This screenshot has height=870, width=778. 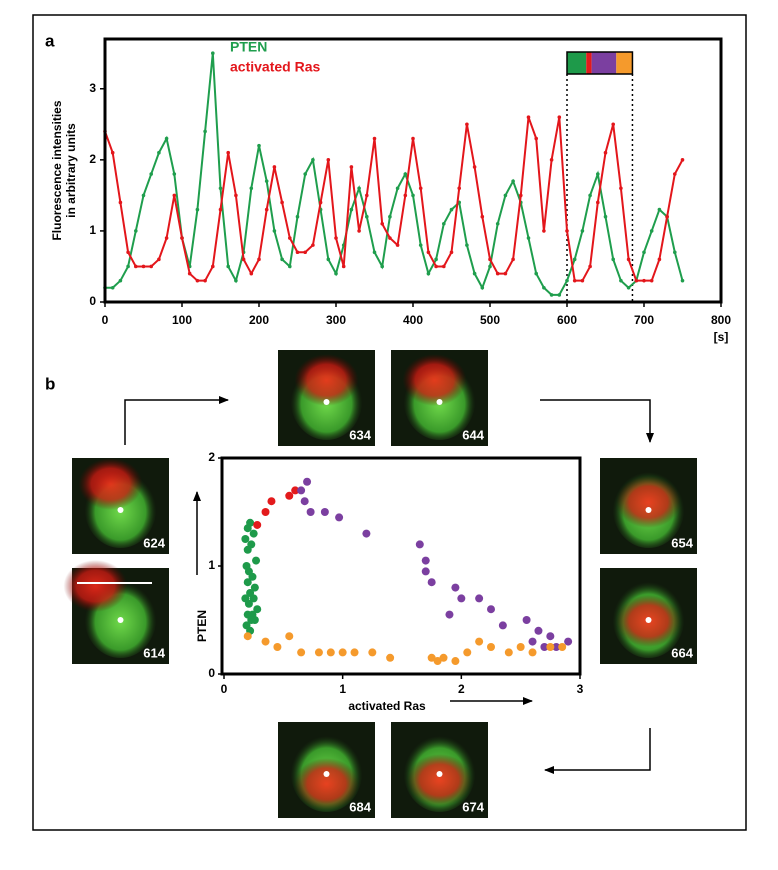 What do you see at coordinates (387, 706) in the screenshot?
I see `x-axis-label: activated Ras` at bounding box center [387, 706].